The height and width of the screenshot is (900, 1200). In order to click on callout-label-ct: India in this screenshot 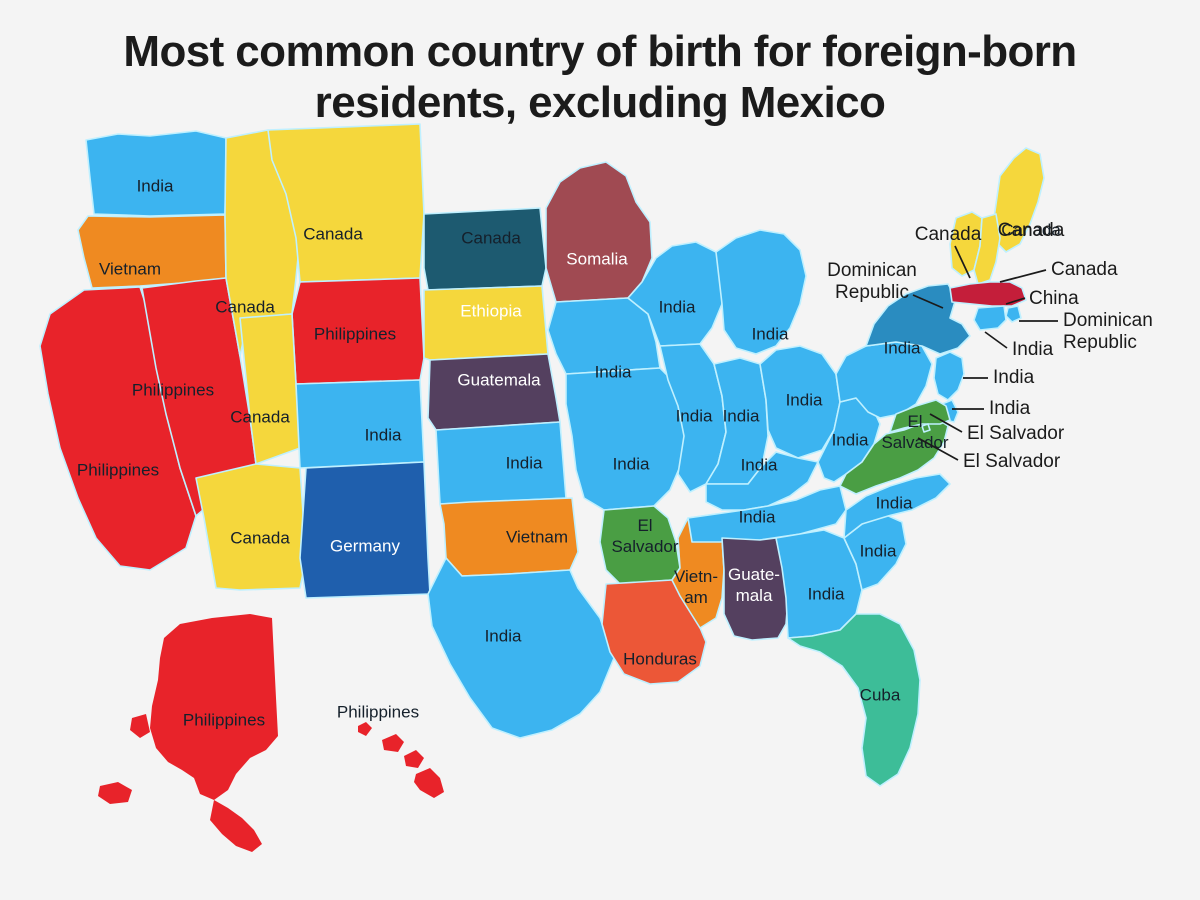, I will do `click(1033, 349)`.